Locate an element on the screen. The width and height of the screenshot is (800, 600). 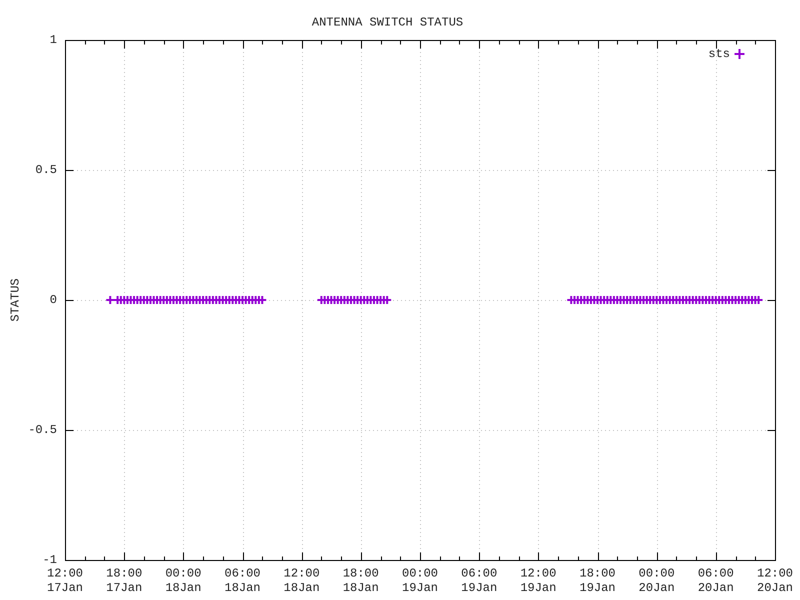
y-tick-label: 0 is located at coordinates (53, 300).